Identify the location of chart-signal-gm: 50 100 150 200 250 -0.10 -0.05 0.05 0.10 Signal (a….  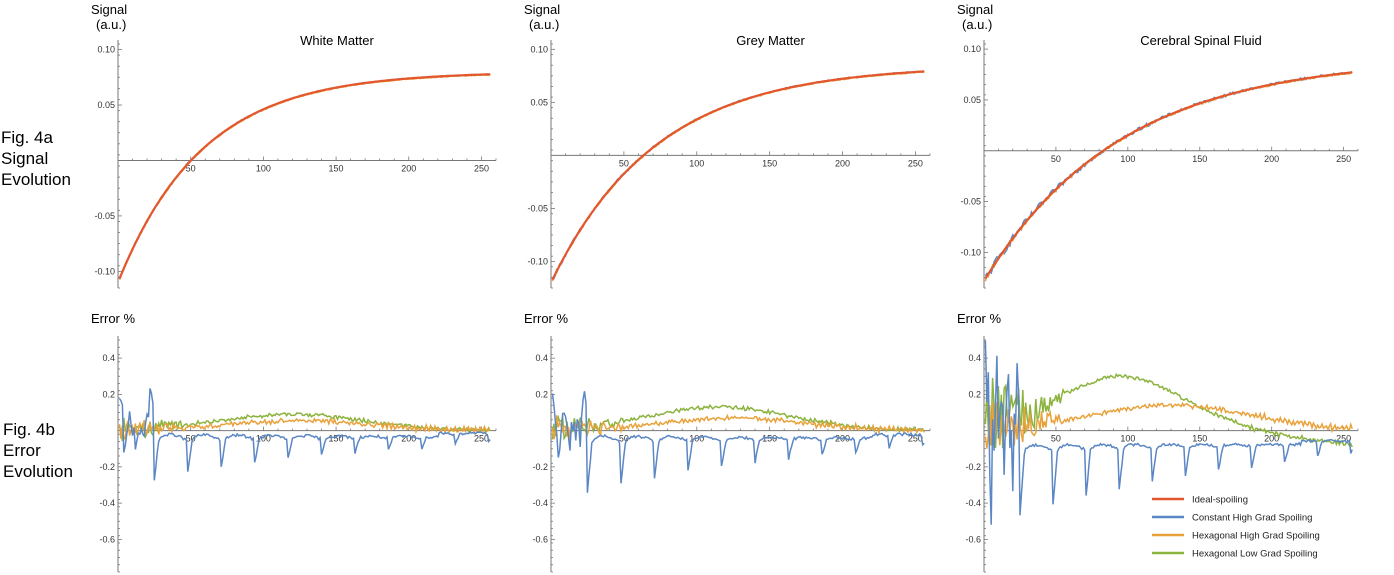
(727, 145).